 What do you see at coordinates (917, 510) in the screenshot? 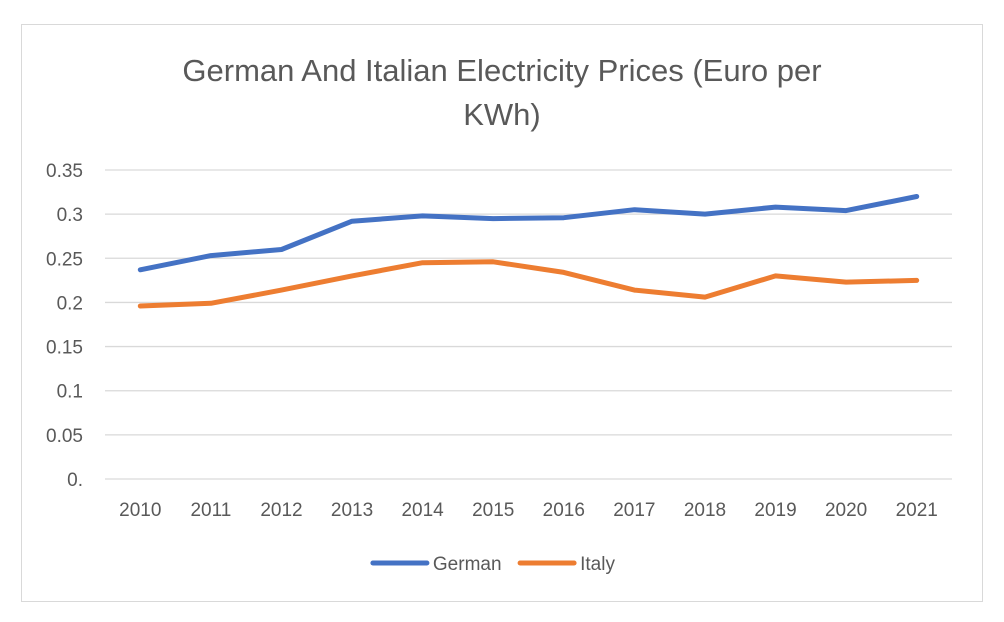
I see `x-tick-label: 2021` at bounding box center [917, 510].